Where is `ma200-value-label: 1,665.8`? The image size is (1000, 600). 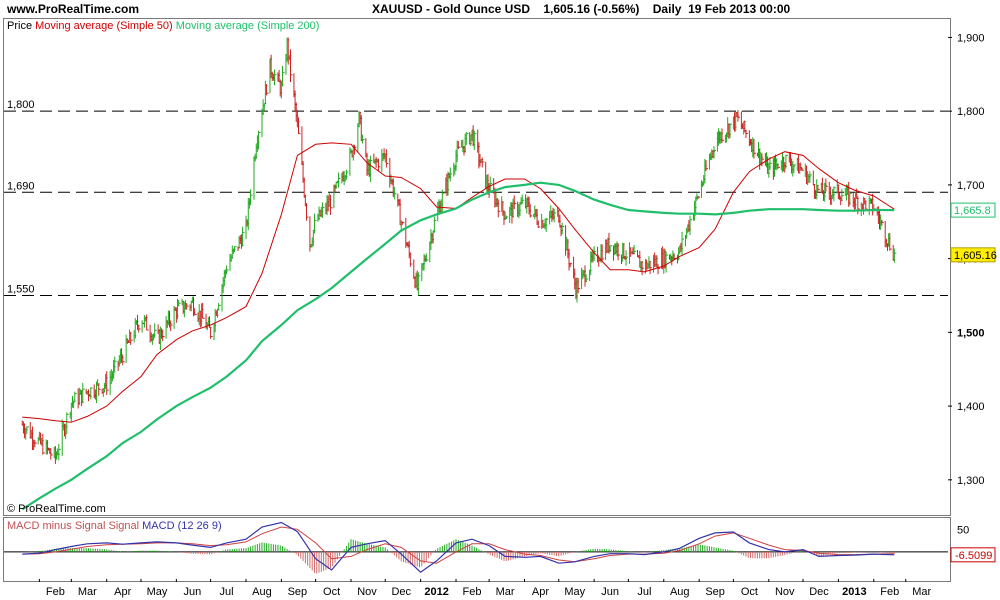 ma200-value-label: 1,665.8 is located at coordinates (972, 211).